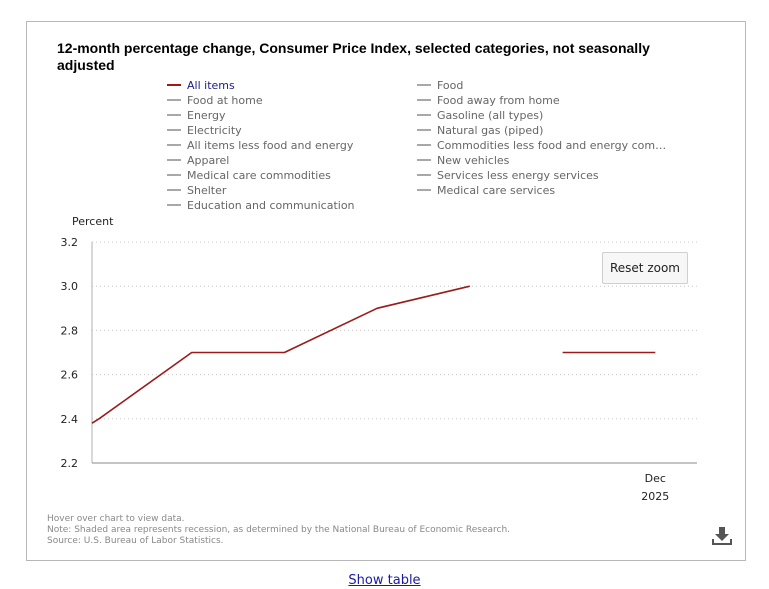  I want to click on legend-item: Food at home, so click(215, 101).